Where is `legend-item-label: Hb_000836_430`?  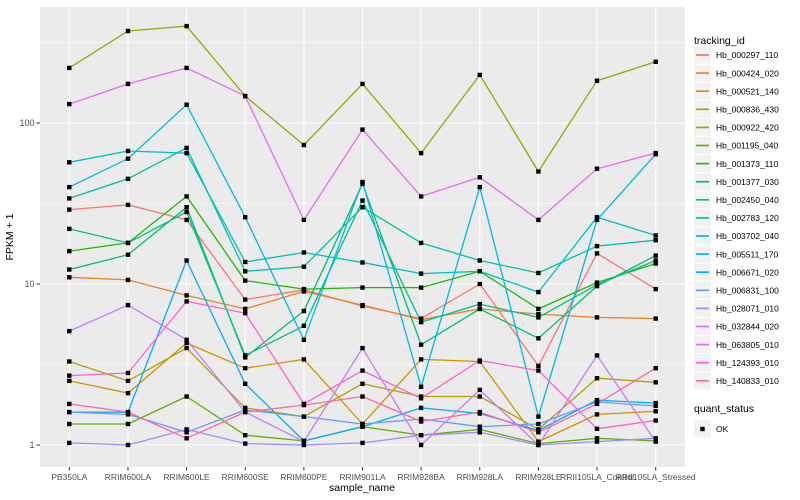 legend-item-label: Hb_000836_430 is located at coordinates (747, 110).